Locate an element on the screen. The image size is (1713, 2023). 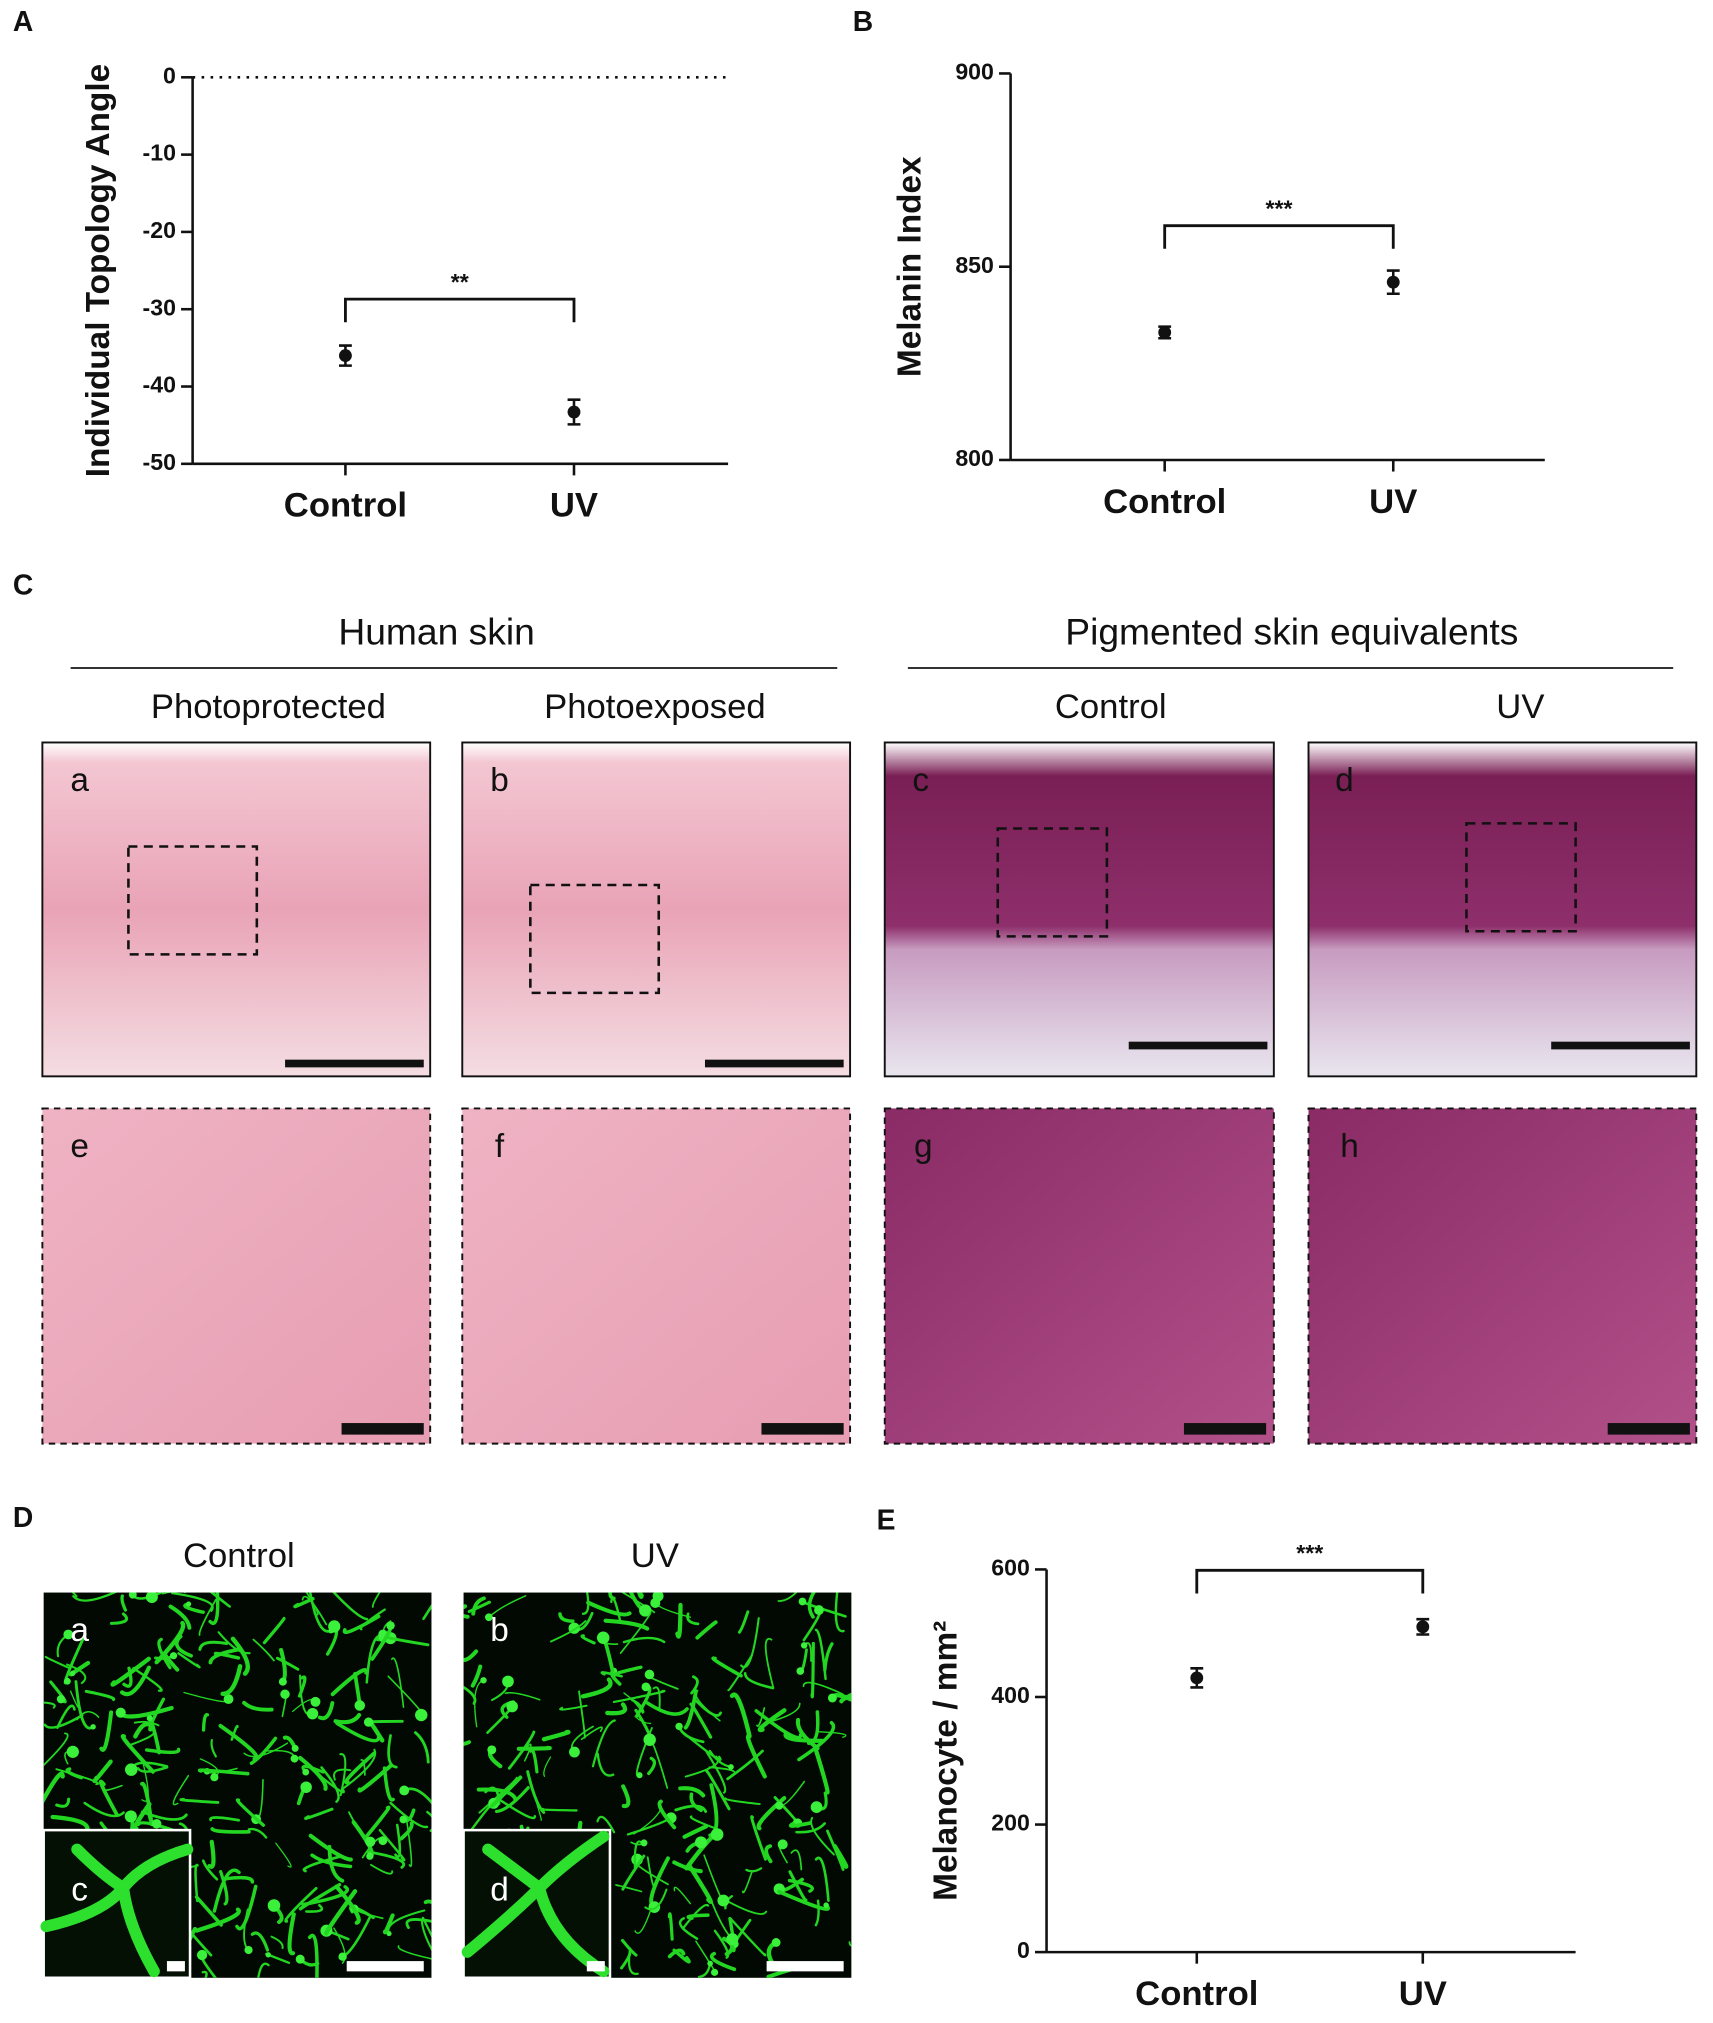
y-axis-label: Melanin Index is located at coordinates (910, 266).